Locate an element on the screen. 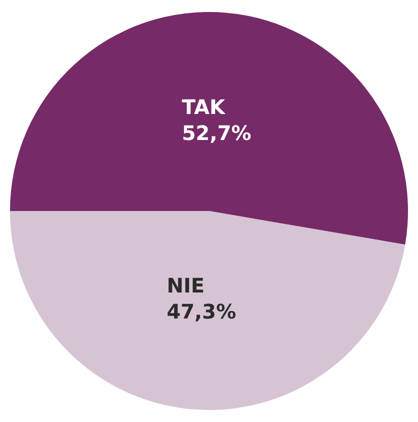  slice-label: TAK is located at coordinates (204, 106).